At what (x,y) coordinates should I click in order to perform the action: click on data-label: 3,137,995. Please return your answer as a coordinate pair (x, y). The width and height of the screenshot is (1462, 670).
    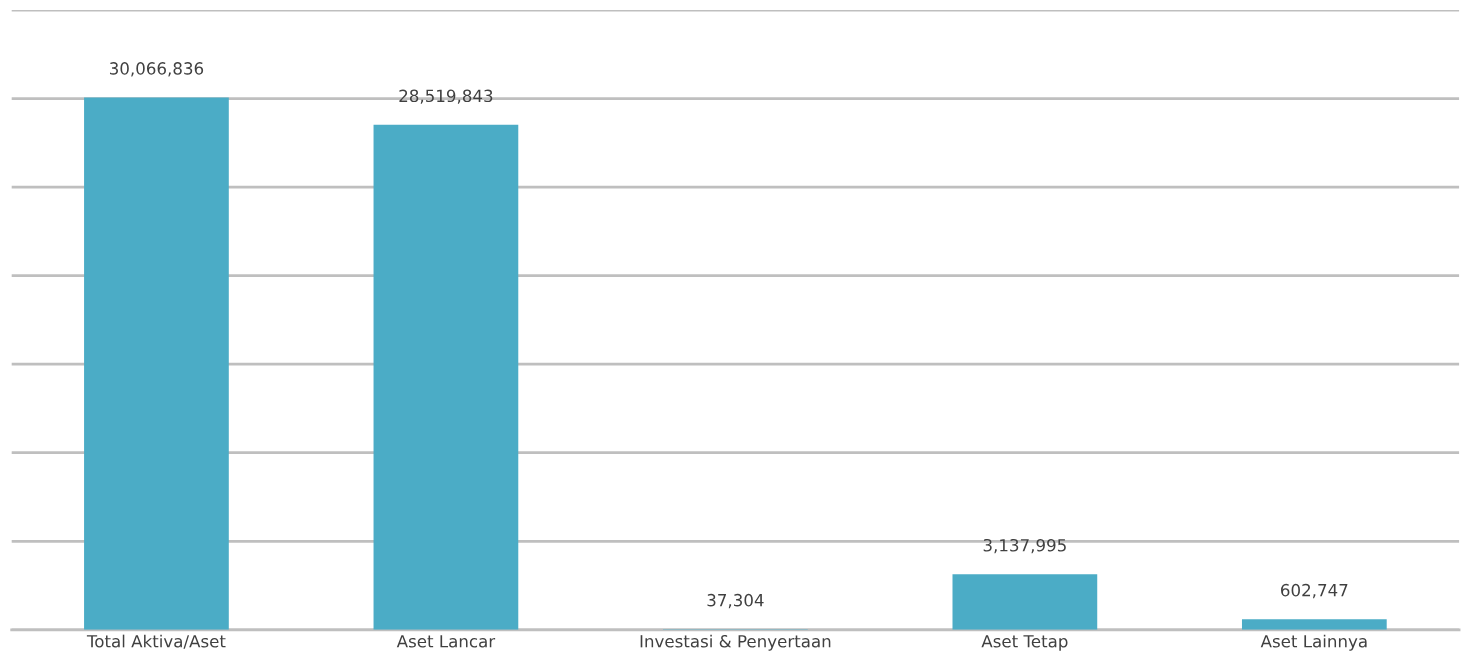
    Looking at the image, I should click on (1024, 546).